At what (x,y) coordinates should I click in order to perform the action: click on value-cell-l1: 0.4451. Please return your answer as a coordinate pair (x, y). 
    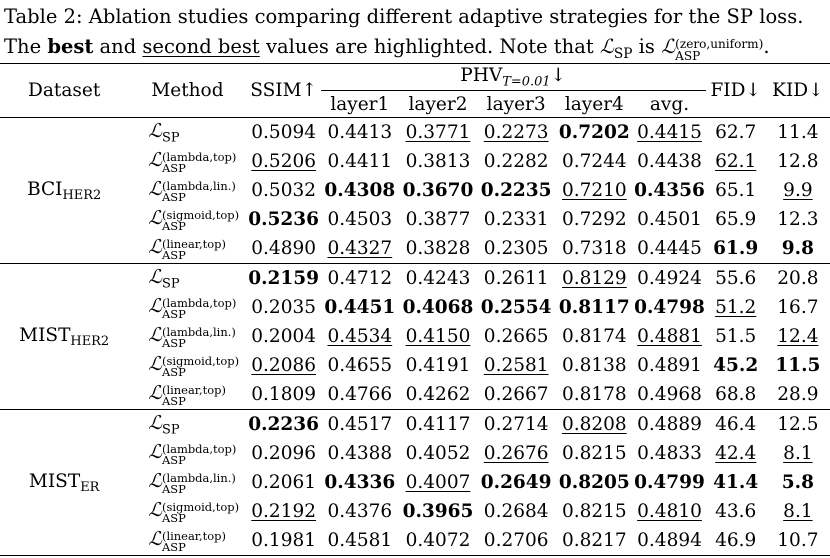
    Looking at the image, I should click on (360, 307).